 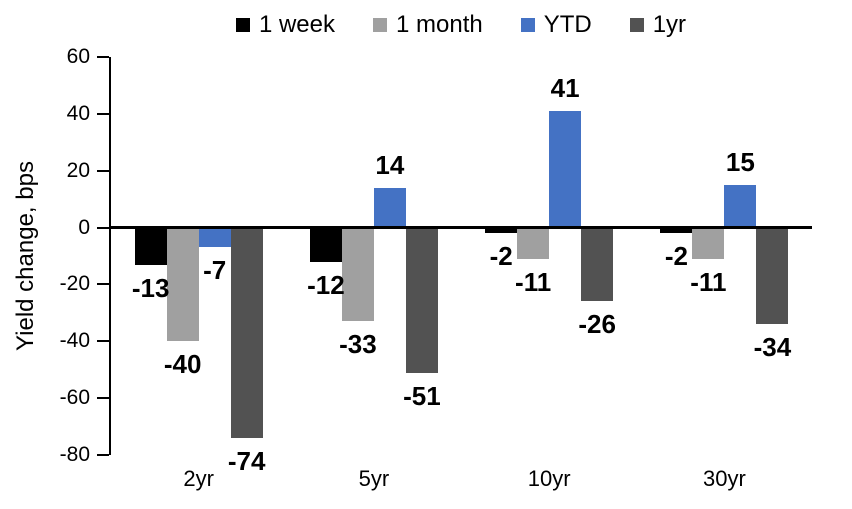 What do you see at coordinates (358, 344) in the screenshot?
I see `bar-value-label-1-month-5yr: -33` at bounding box center [358, 344].